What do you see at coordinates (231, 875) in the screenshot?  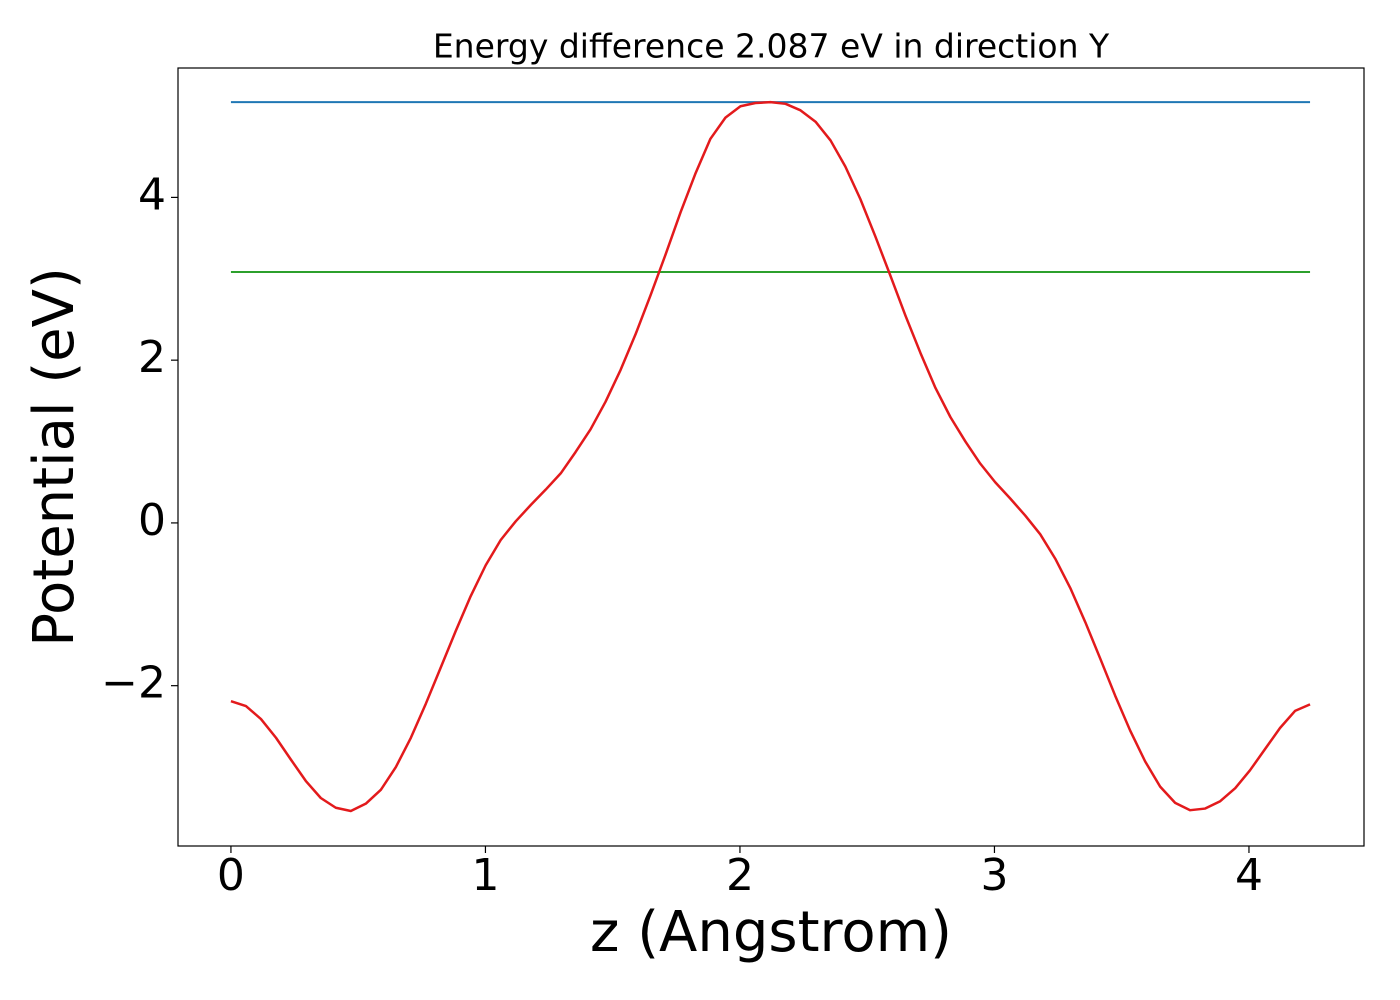 I see `x-tick-label: 0` at bounding box center [231, 875].